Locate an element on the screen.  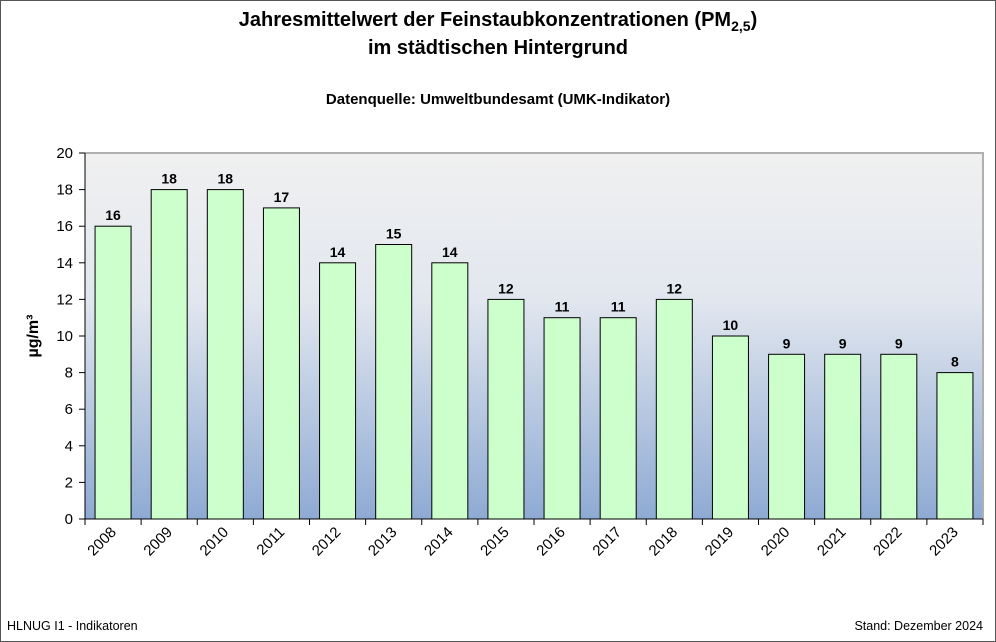
x-tick-label: 2022 is located at coordinates (888, 542).